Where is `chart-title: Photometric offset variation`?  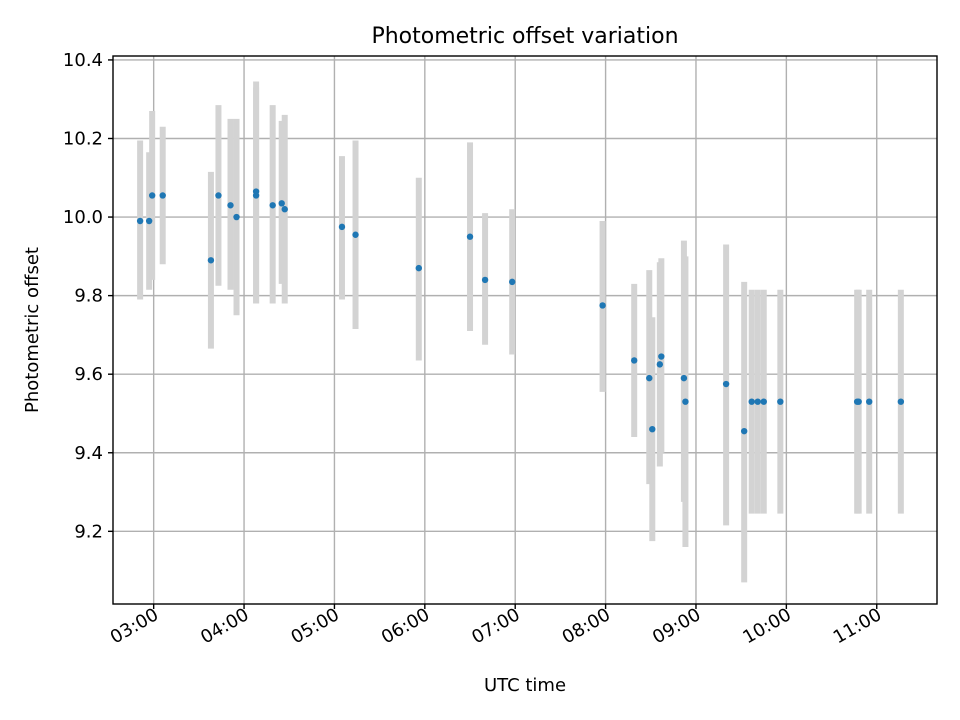 chart-title: Photometric offset variation is located at coordinates (524, 36).